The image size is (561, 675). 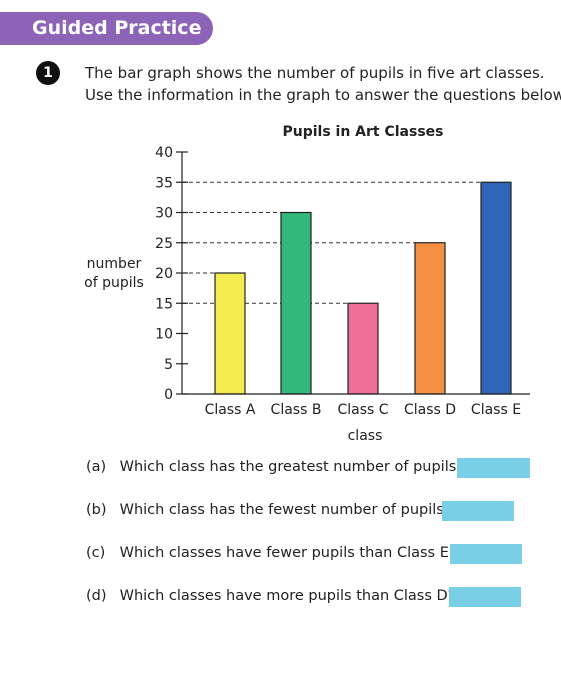 What do you see at coordinates (168, 395) in the screenshot?
I see `y-tick-label: 0` at bounding box center [168, 395].